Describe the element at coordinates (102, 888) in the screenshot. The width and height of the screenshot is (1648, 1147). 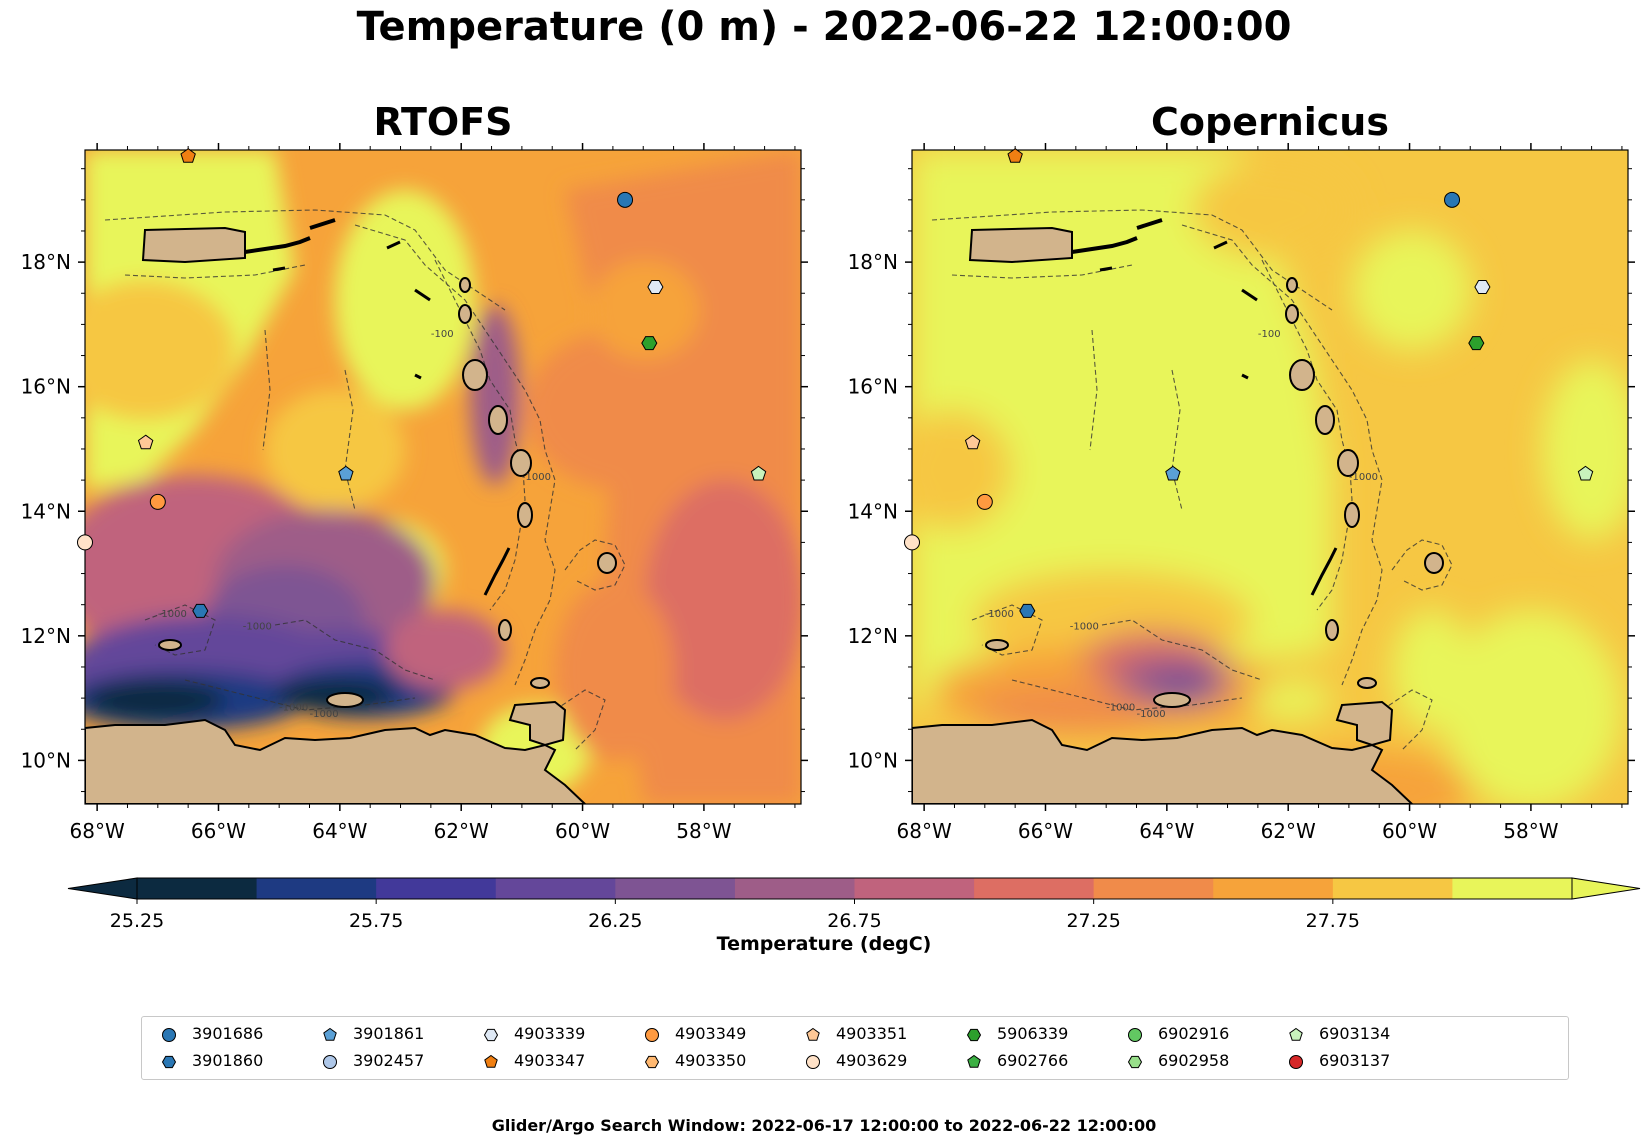
I see `colorbar-min-extend` at that location.